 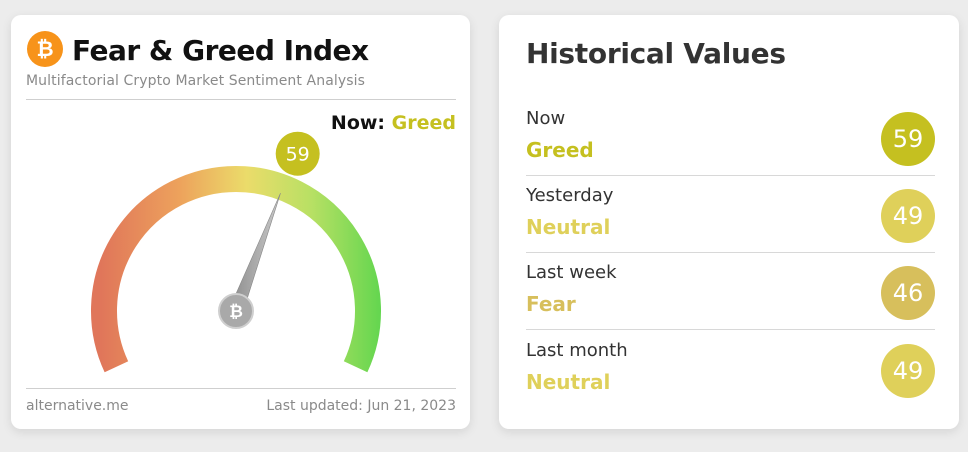 I want to click on classification-label: Greed, so click(x=560, y=150).